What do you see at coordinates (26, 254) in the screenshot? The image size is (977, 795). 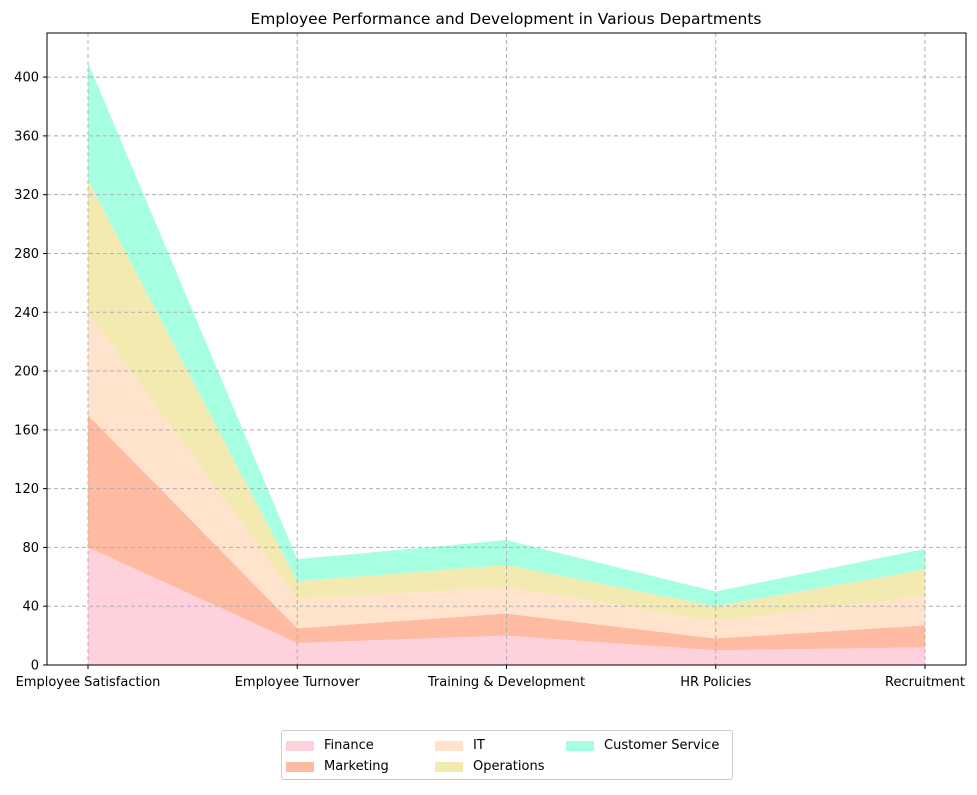 I see `y-tick-label: 280` at bounding box center [26, 254].